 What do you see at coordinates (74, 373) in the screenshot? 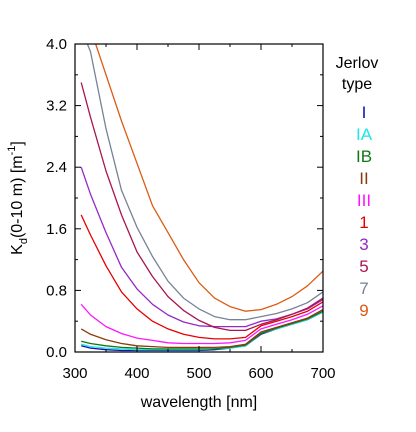
I see `x-tick-label: 300` at bounding box center [74, 373].